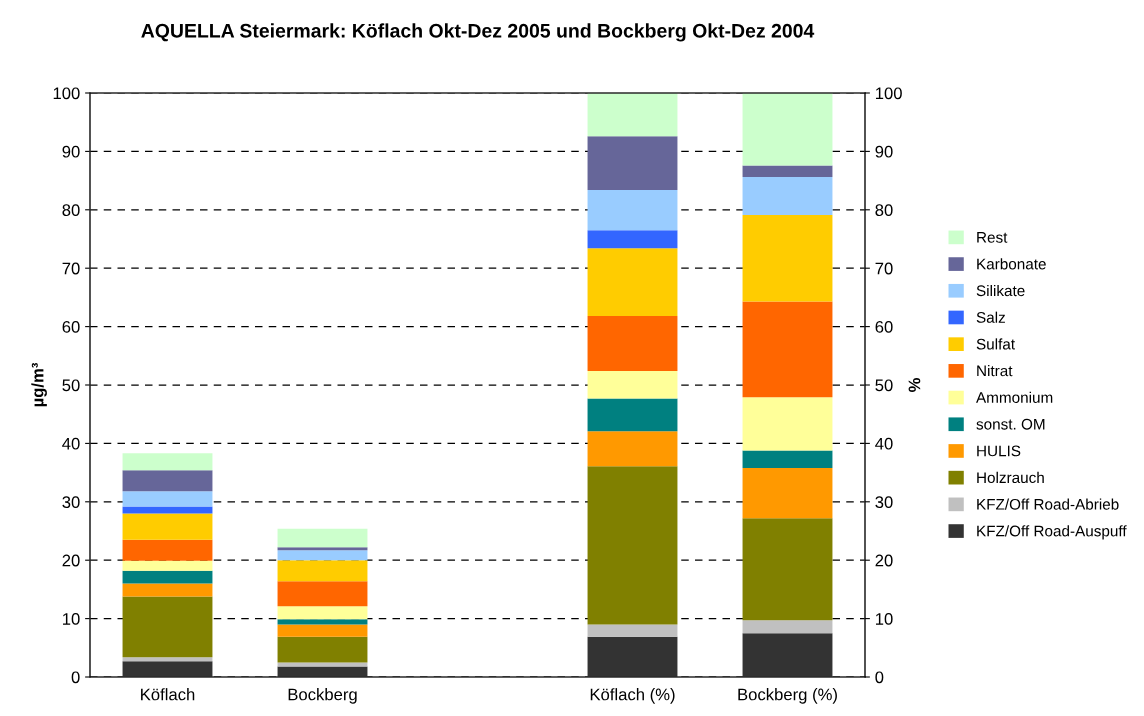 The height and width of the screenshot is (716, 1144). I want to click on legend-label: Nitrat, so click(995, 371).